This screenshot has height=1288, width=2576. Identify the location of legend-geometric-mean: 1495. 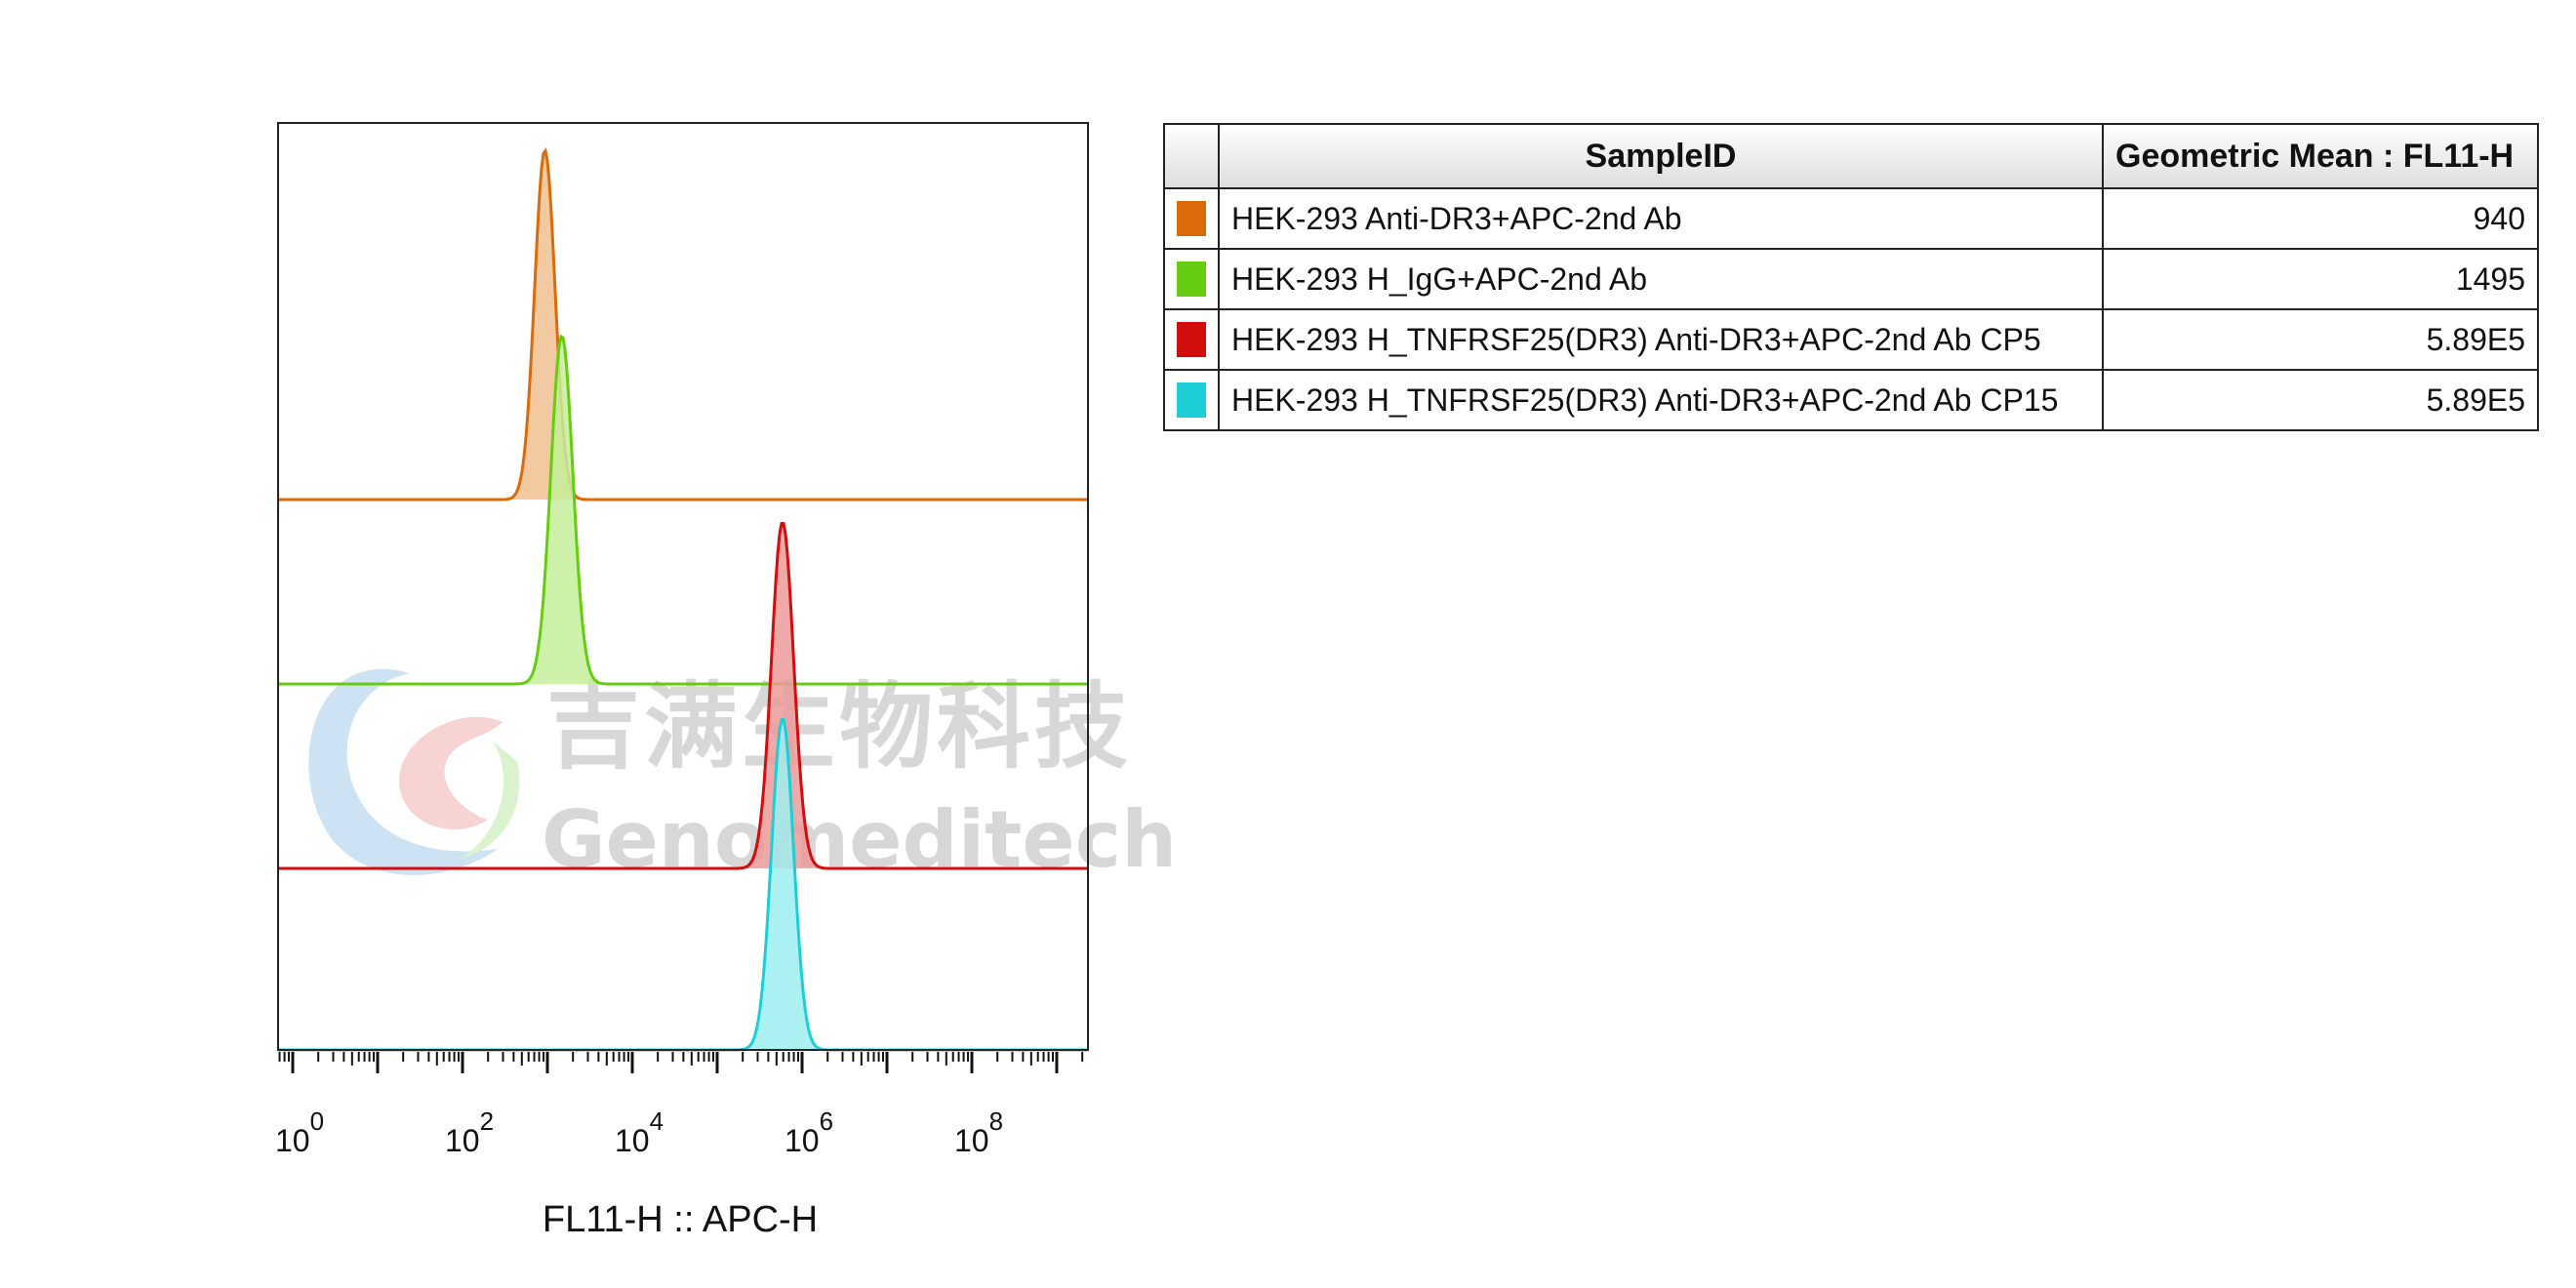
(2320, 279).